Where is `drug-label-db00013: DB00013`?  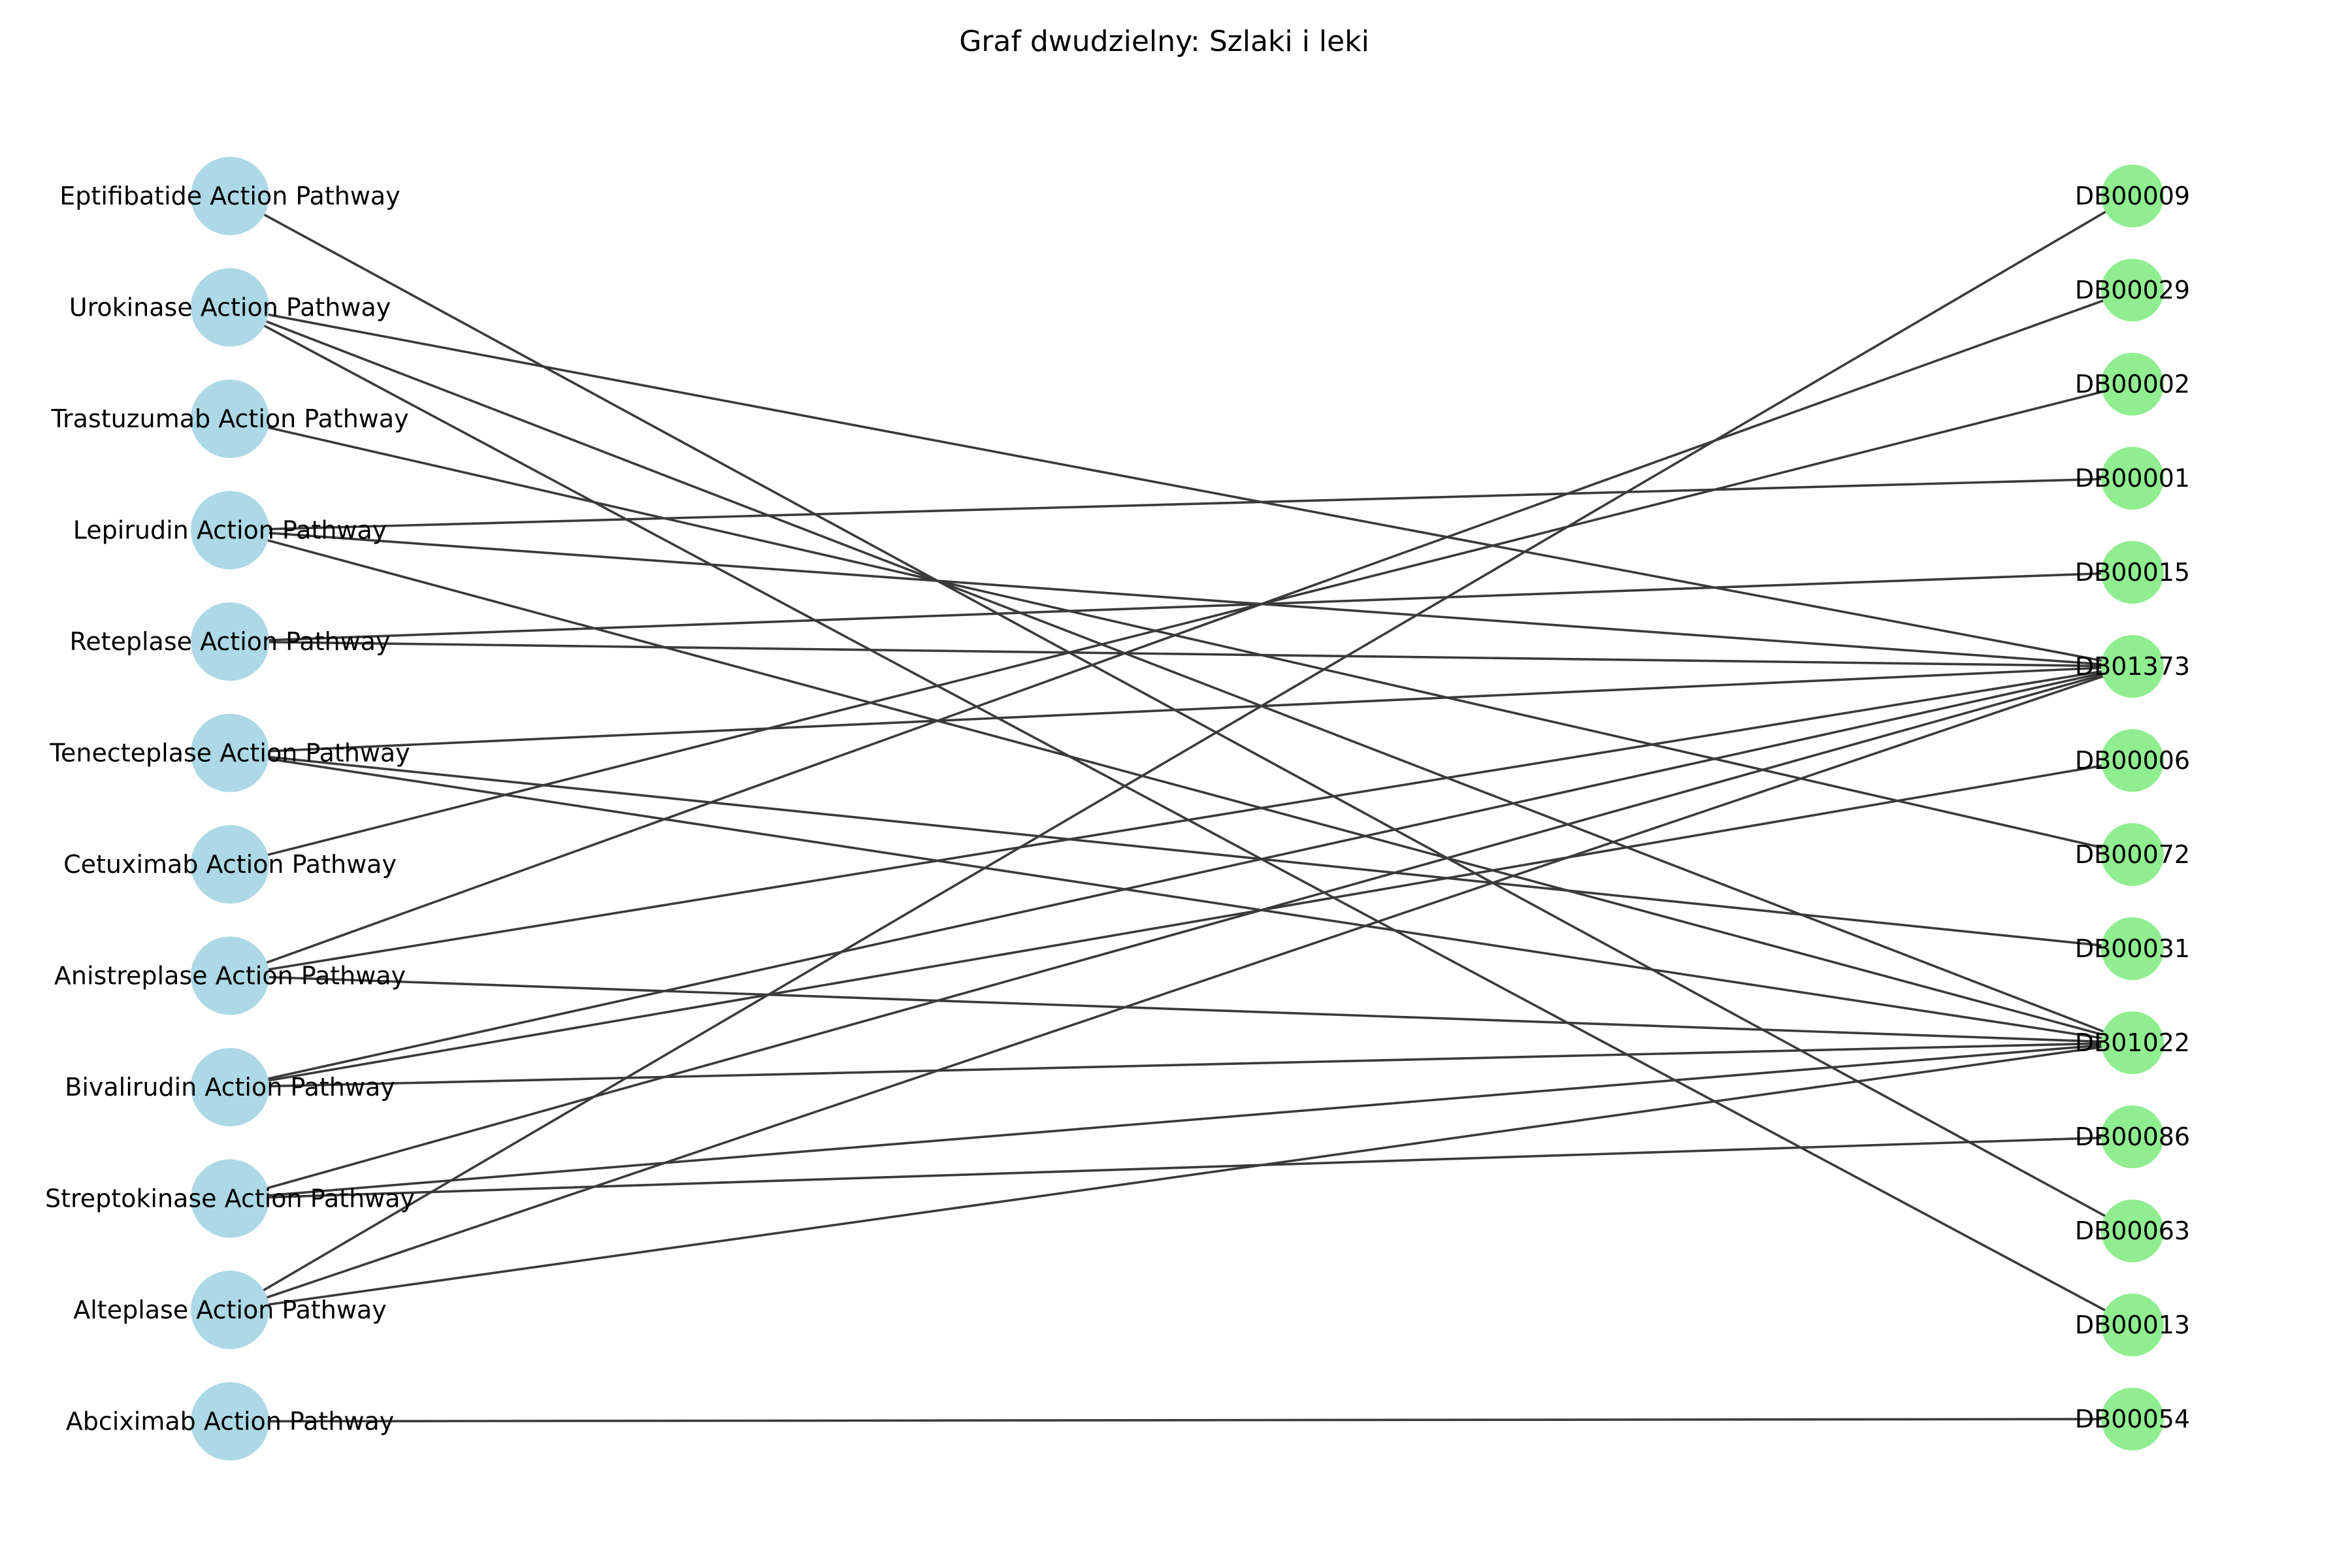 drug-label-db00013: DB00013 is located at coordinates (2132, 1325).